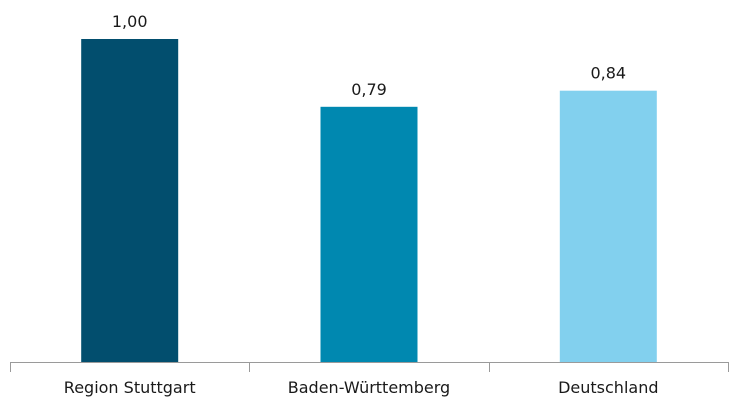  Describe the element at coordinates (369, 367) in the screenshot. I see `x-axis-ticks` at that location.